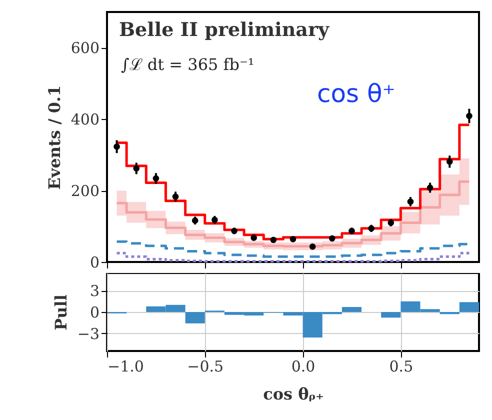  What do you see at coordinates (356, 93) in the screenshot?
I see `annotation: cos θ⁺` at bounding box center [356, 93].